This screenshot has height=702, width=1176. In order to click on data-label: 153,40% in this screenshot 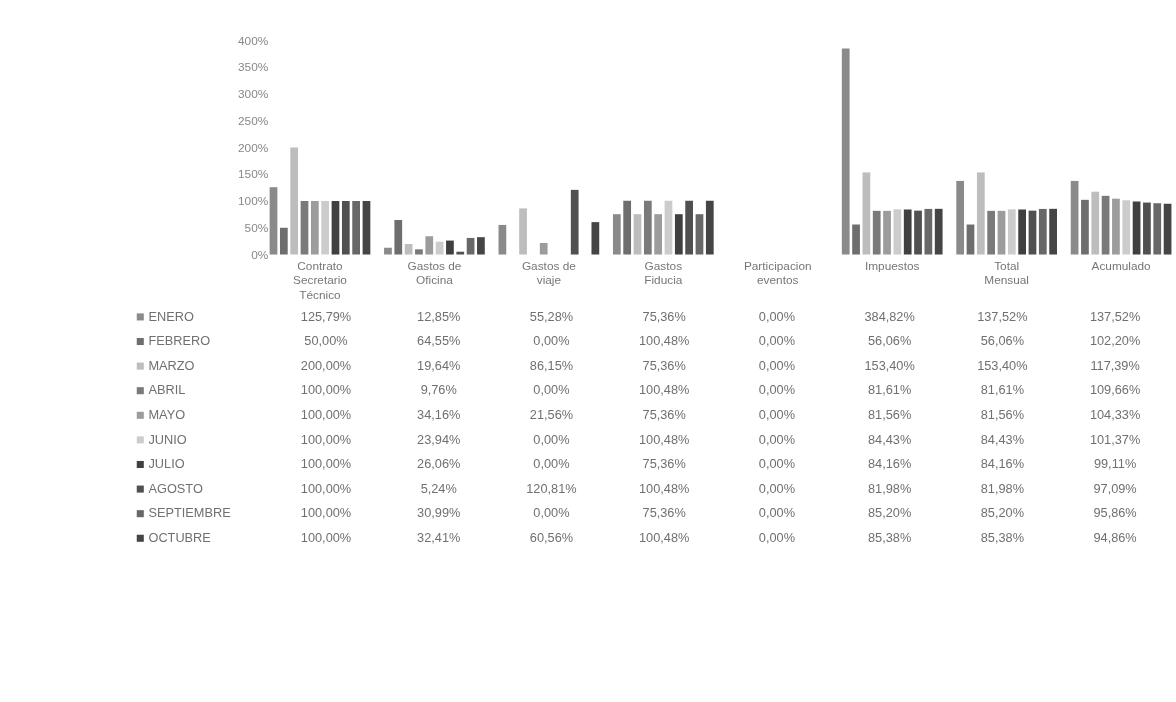, I will do `click(1002, 365)`.